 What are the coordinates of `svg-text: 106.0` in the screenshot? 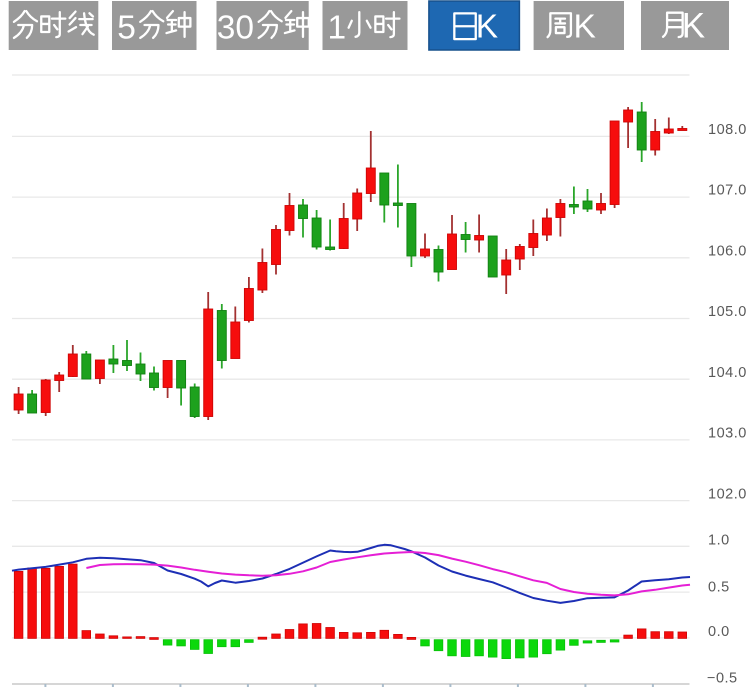 It's located at (727, 252).